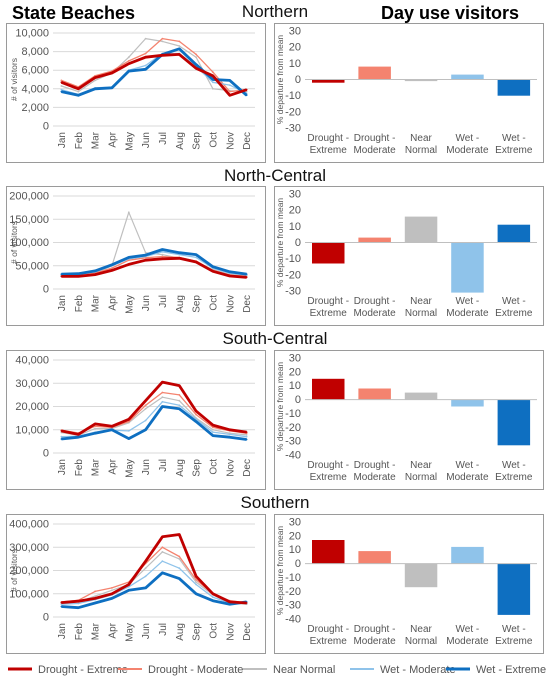 The image size is (550, 680). I want to click on y-tick-label: -10, so click(293, 96).